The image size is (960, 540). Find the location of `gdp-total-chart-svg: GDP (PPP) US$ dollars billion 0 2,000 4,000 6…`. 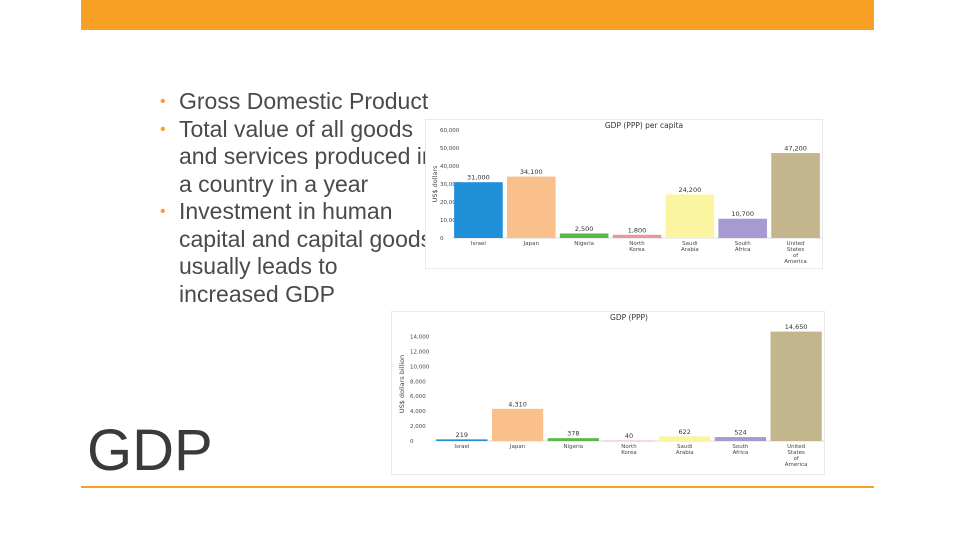

gdp-total-chart-svg: GDP (PPP) US$ dollars billion 0 2,000 4,000 6… is located at coordinates (611, 390).